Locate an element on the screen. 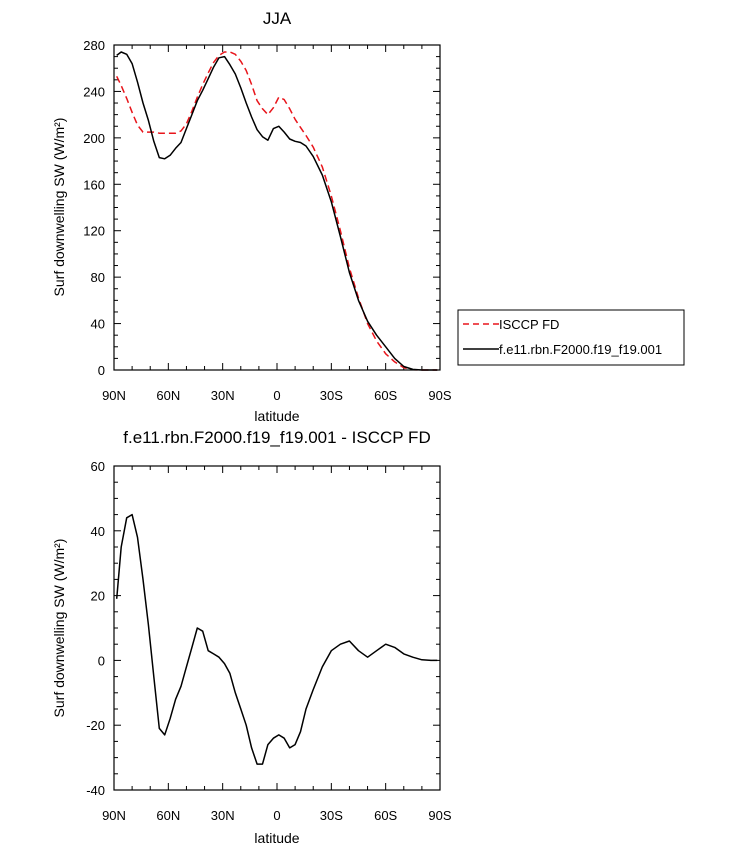 The width and height of the screenshot is (733, 852). top-x-tick-label: 30N is located at coordinates (223, 395).